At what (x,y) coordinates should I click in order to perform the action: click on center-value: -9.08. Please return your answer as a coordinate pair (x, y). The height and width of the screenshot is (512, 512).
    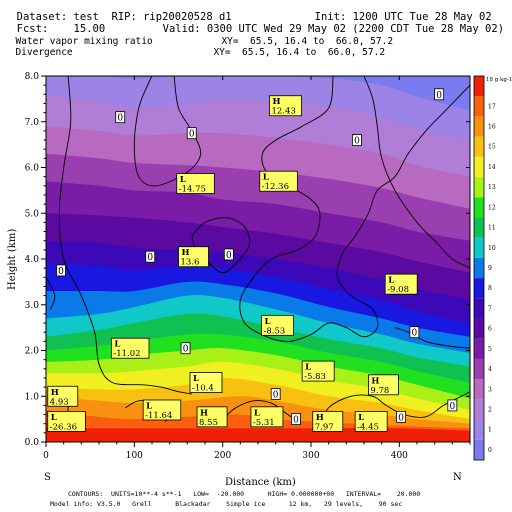
    Looking at the image, I should click on (398, 290).